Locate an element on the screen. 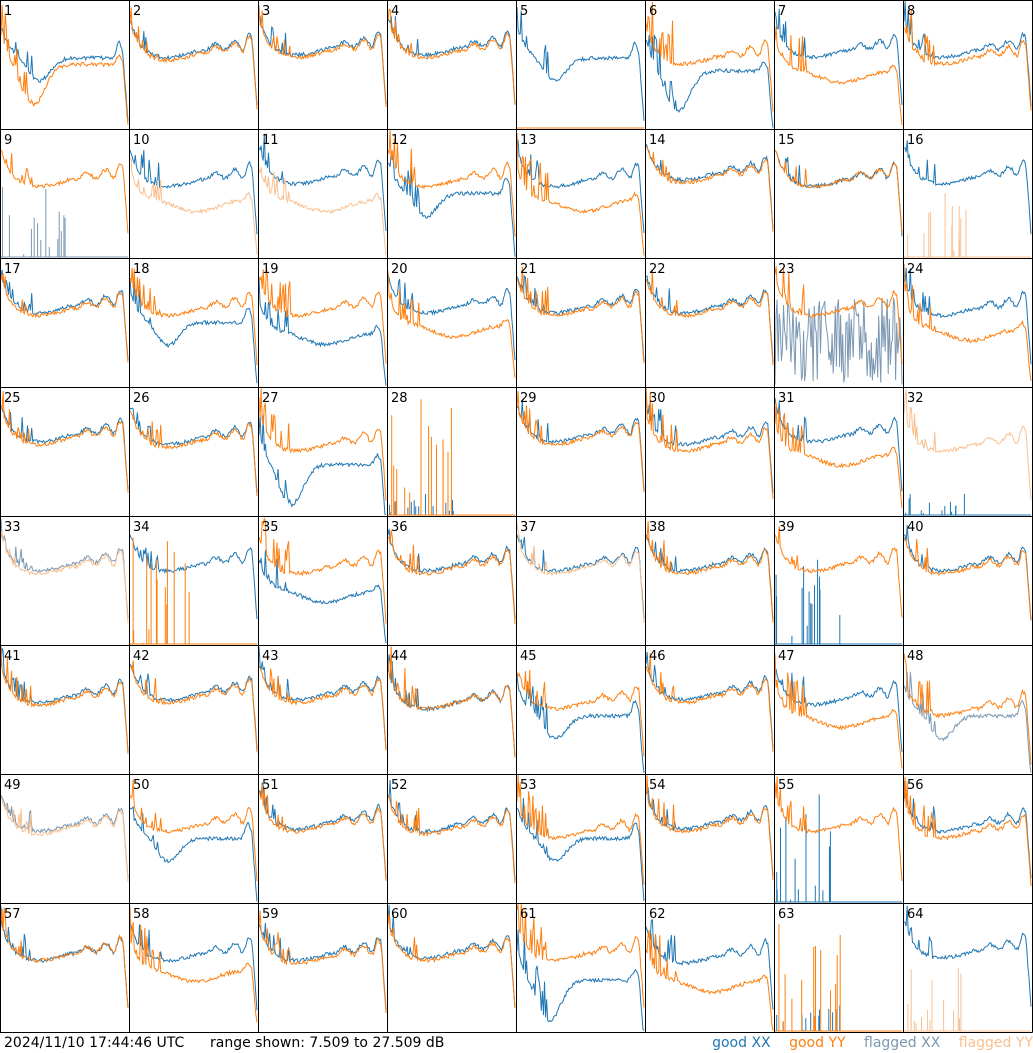  panel-56-xx-line is located at coordinates (967, 830).